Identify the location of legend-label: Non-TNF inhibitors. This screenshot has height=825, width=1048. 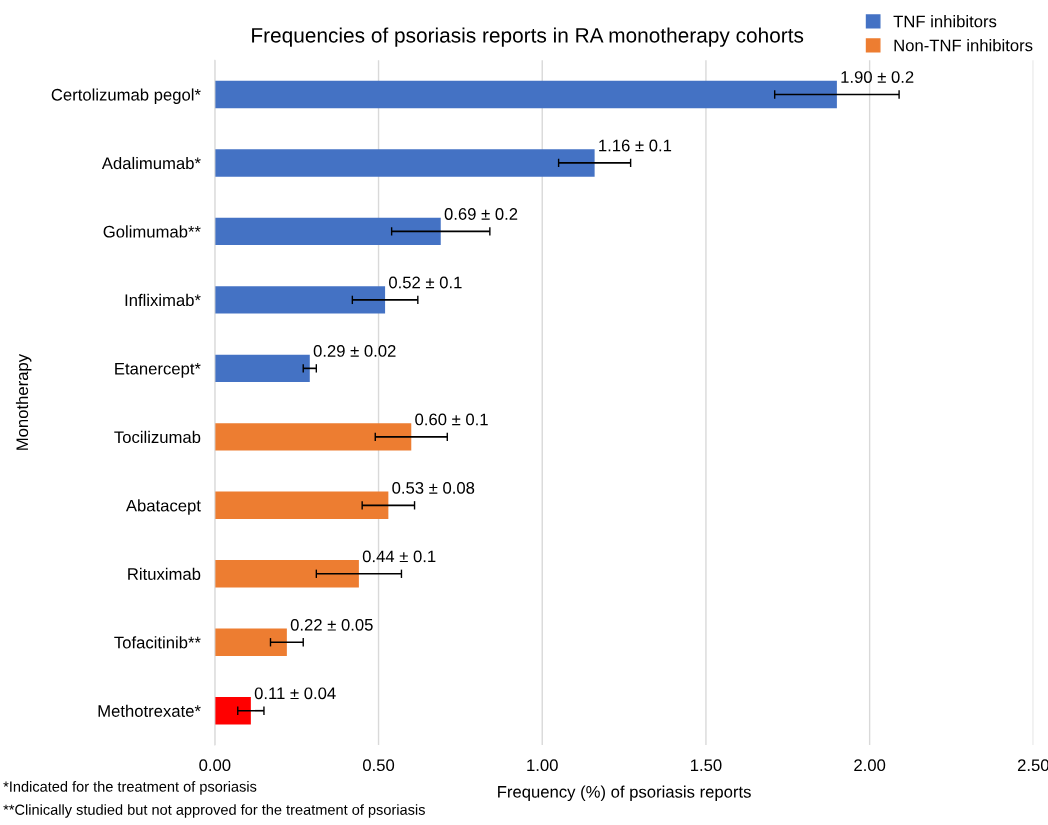
(963, 45).